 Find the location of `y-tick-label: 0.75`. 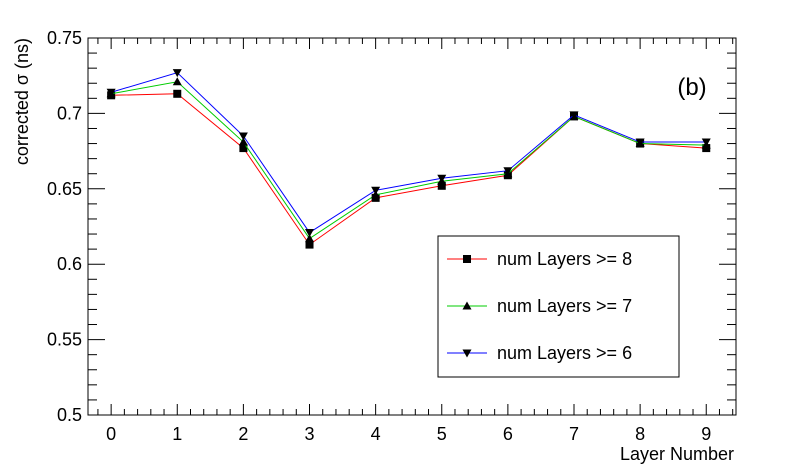

y-tick-label: 0.75 is located at coordinates (64, 38).